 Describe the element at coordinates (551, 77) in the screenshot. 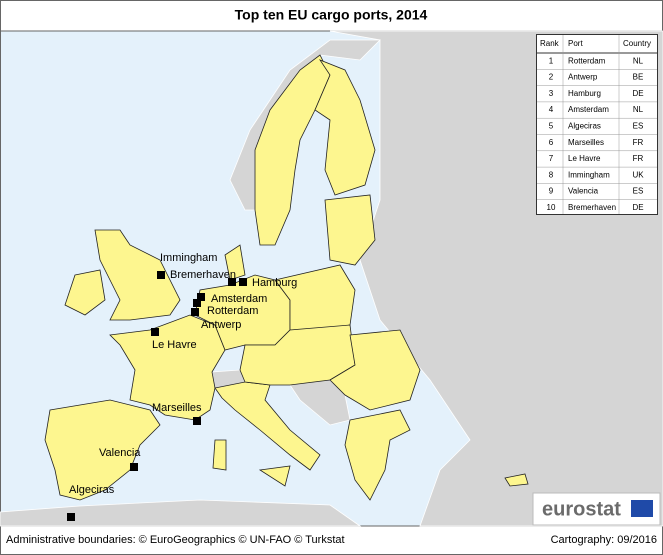

I see `table-rank: 2` at that location.